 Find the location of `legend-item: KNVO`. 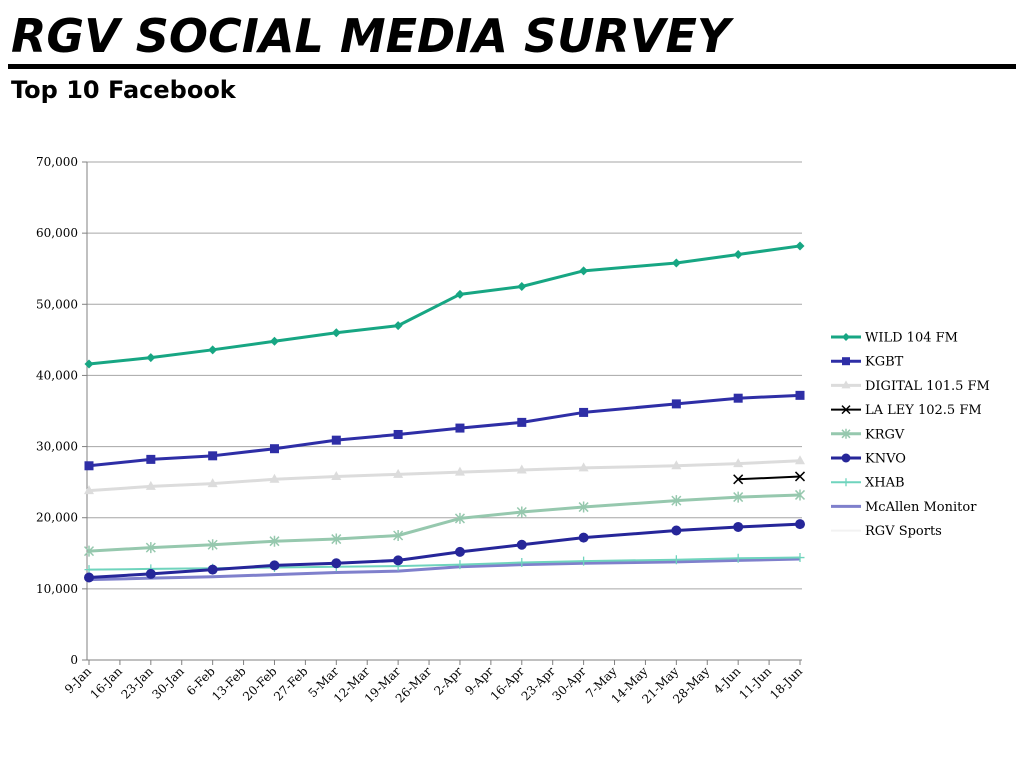

legend-item: KNVO is located at coordinates (868, 459).